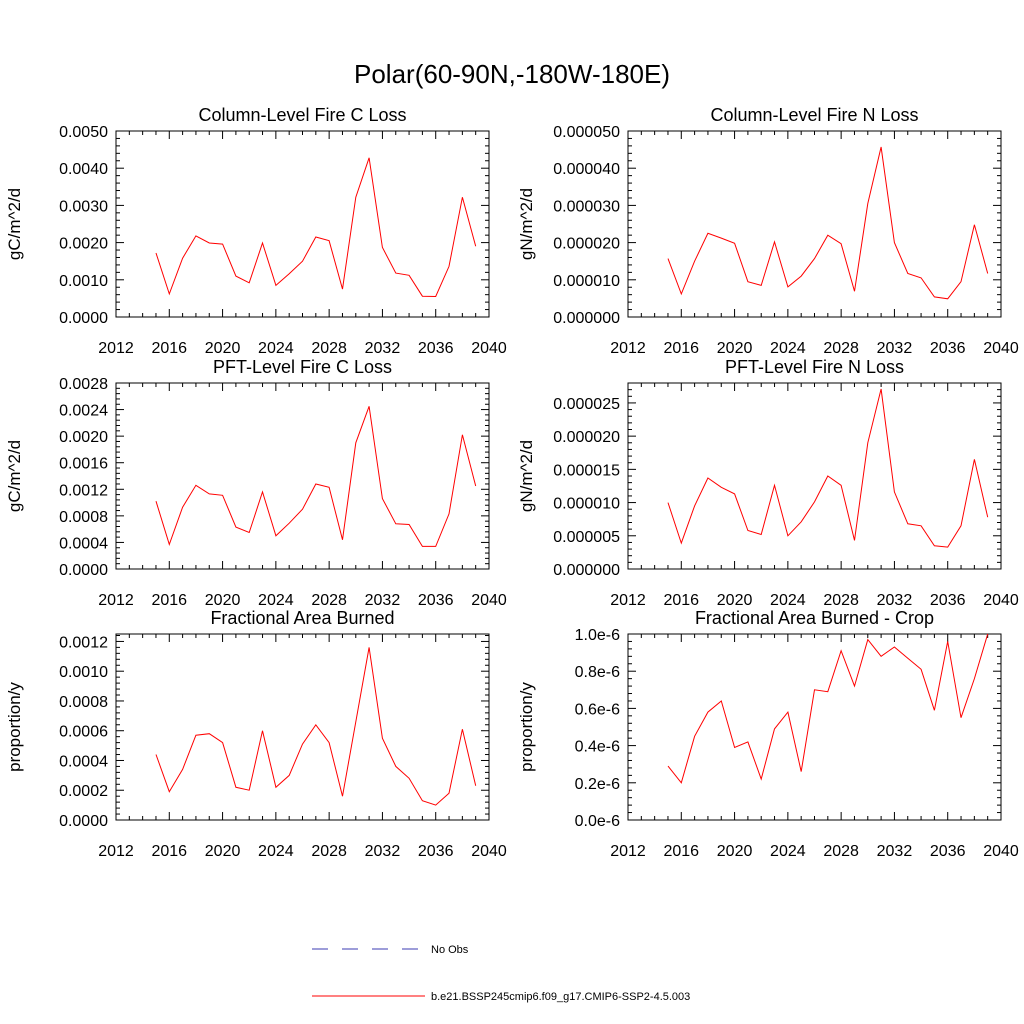 This screenshot has width=1024, height=1024. Describe the element at coordinates (302, 367) in the screenshot. I see `panel-title: PFT-Level Fire C Loss` at that location.